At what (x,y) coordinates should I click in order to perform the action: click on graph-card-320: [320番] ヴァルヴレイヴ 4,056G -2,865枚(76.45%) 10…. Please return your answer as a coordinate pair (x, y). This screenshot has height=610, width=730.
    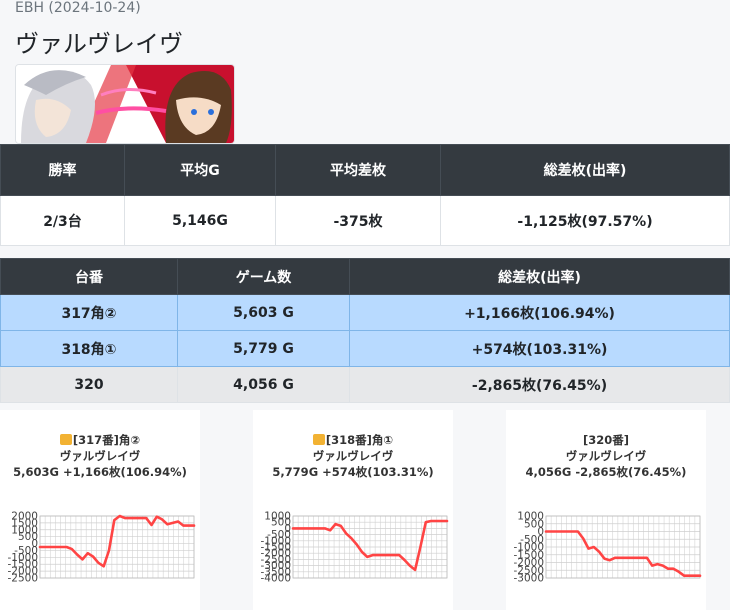
    Looking at the image, I should click on (606, 510).